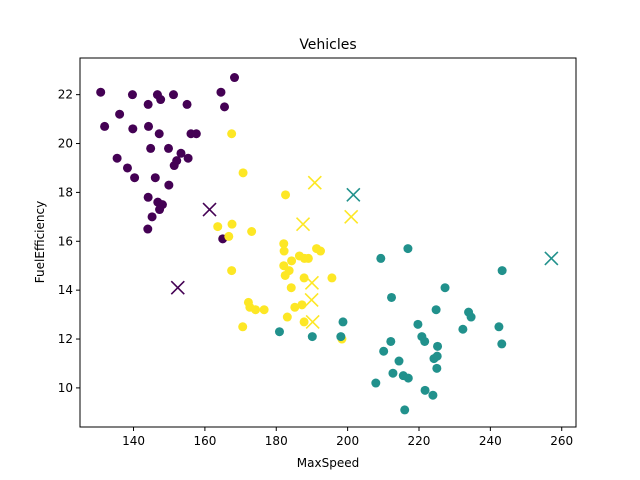 The image size is (640, 480). Describe the element at coordinates (65, 95) in the screenshot. I see `y-tick-label: 22` at that location.